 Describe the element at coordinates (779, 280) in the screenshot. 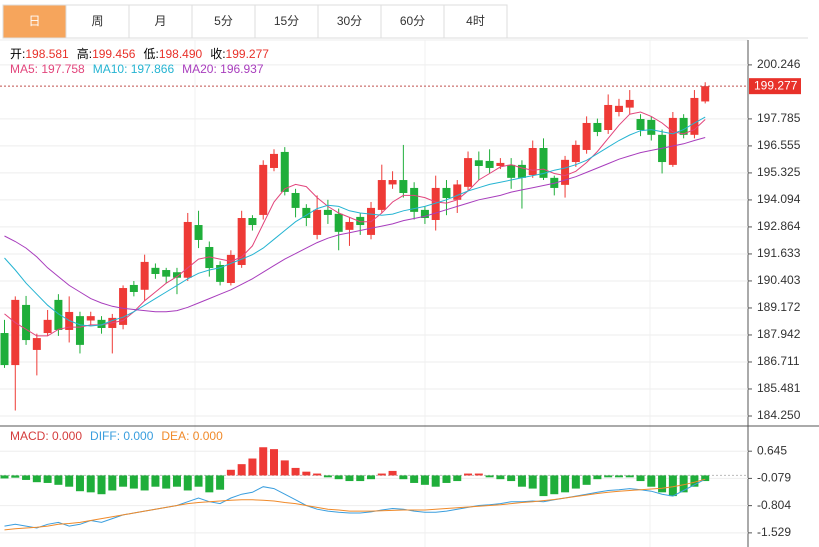

I see `y-tick-label: 190.403` at that location.